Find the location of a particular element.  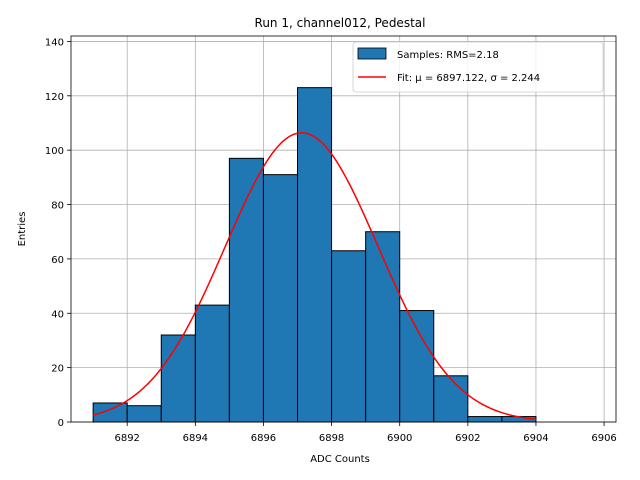

y-tick-label: 40 is located at coordinates (57, 314).